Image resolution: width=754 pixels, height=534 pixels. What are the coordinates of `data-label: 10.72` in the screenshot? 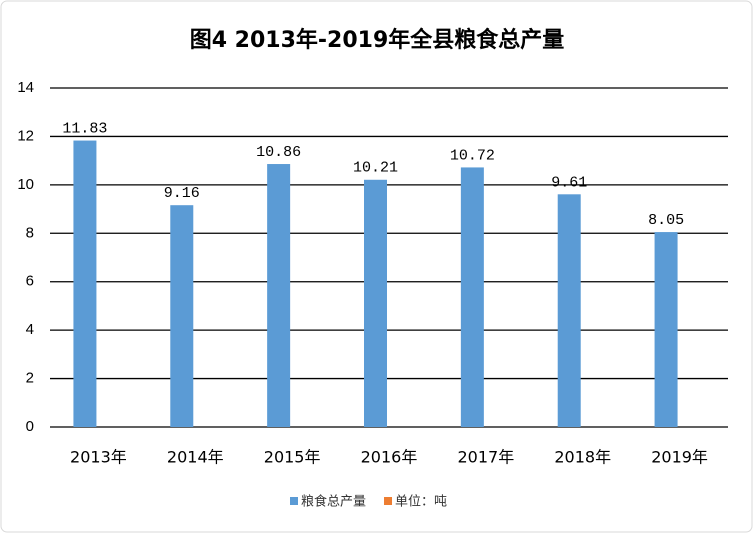 It's located at (472, 155).